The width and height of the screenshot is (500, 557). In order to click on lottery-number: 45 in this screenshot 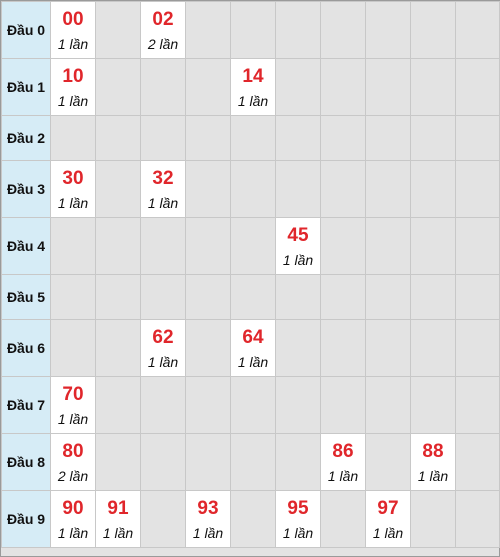, I will do `click(298, 235)`.